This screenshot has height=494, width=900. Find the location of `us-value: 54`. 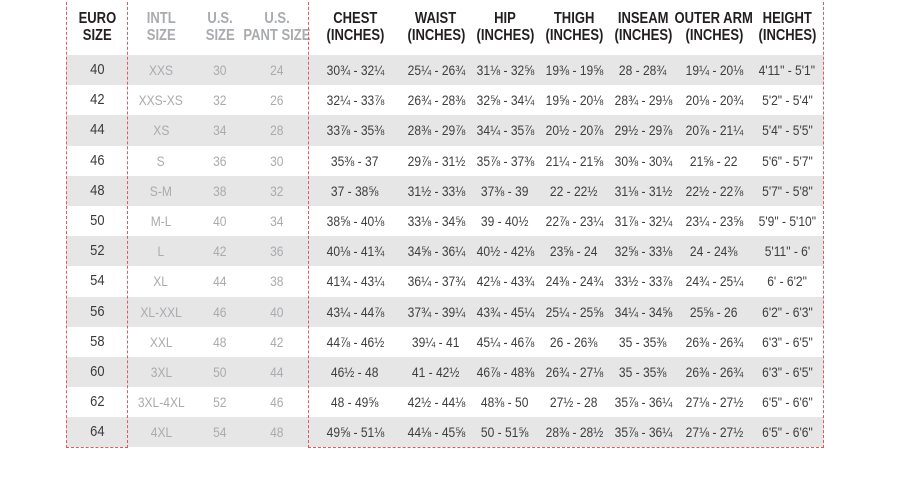

us-value: 54 is located at coordinates (220, 432).